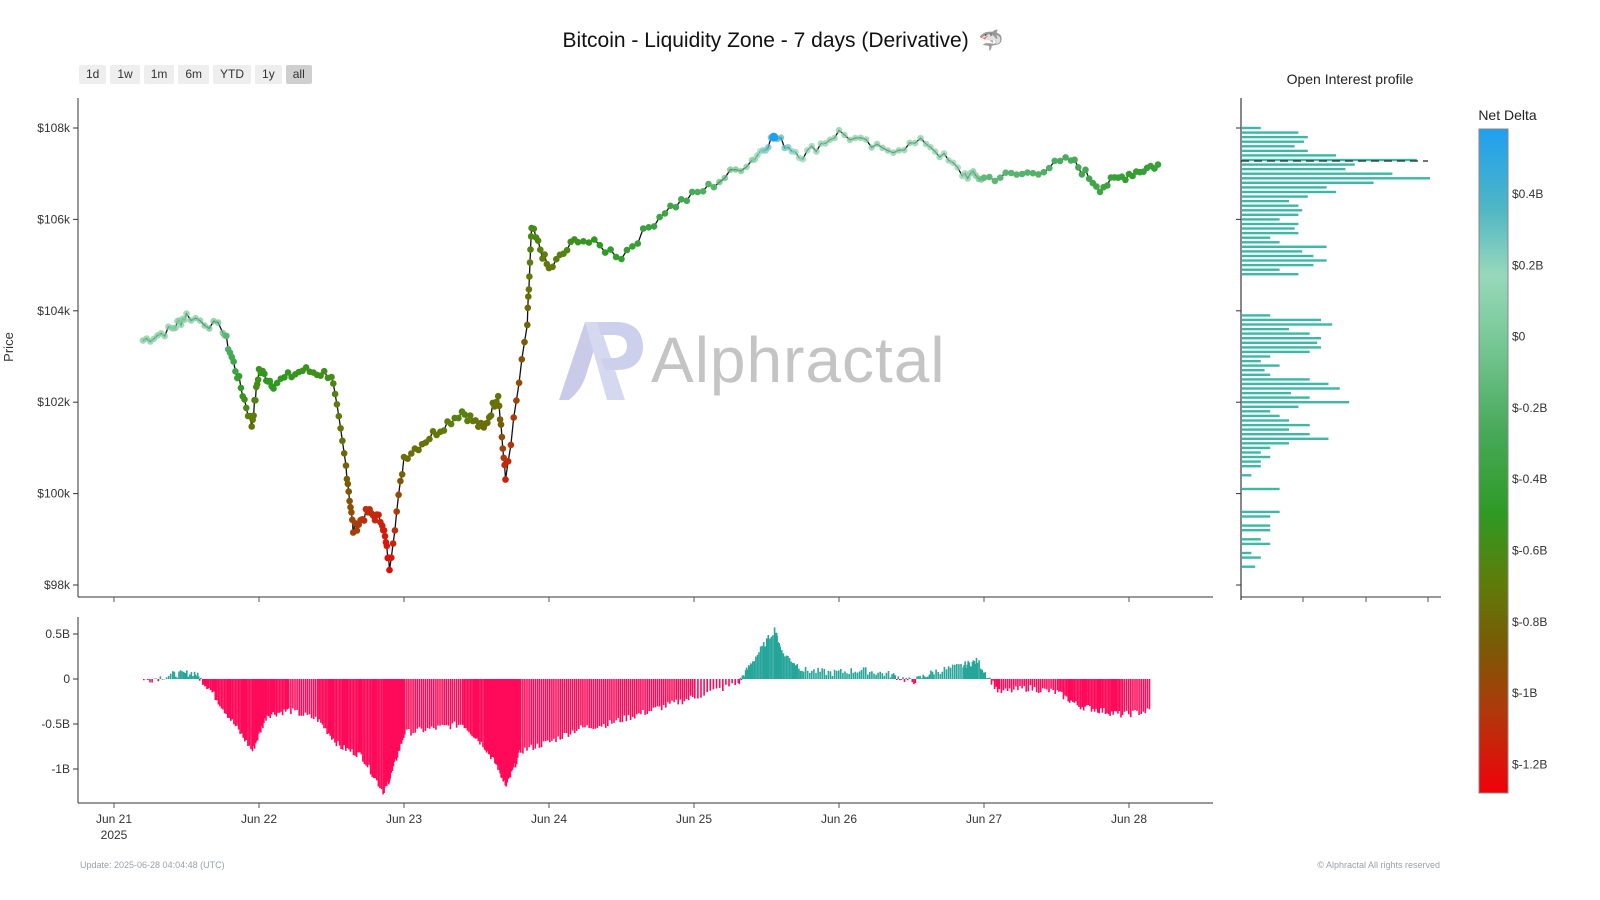 The image size is (1600, 900). What do you see at coordinates (125, 74) in the screenshot?
I see `range-button-1w: 1w` at bounding box center [125, 74].